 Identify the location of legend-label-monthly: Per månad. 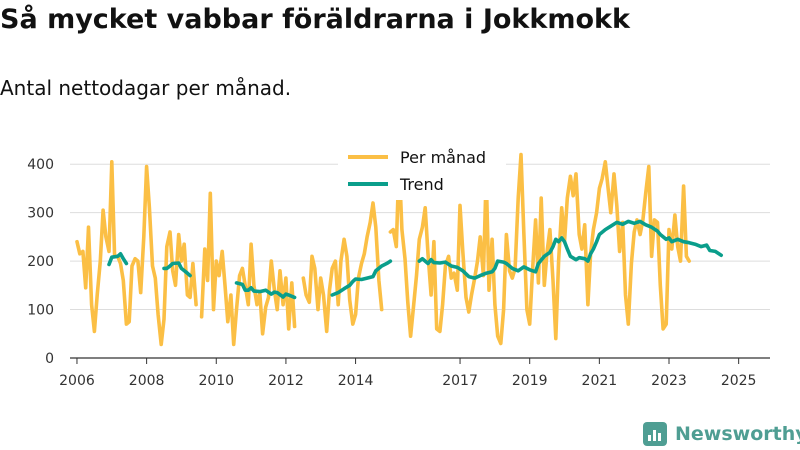
(443, 157).